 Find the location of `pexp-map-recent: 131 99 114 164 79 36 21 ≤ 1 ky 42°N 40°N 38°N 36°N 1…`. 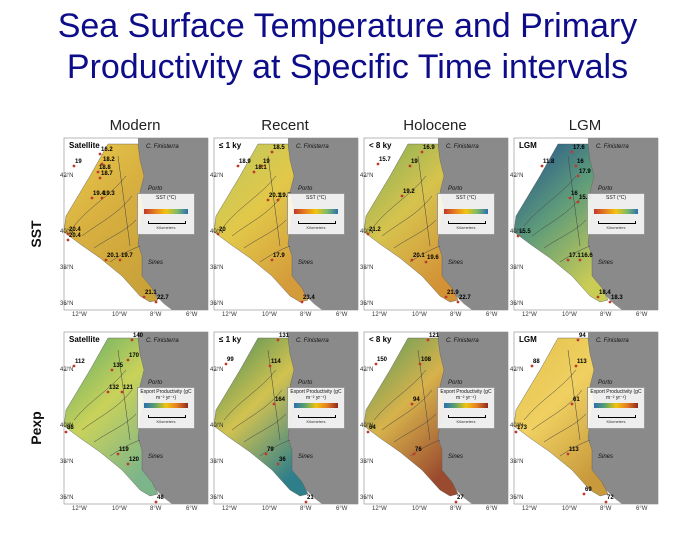

pexp-map-recent: 131 99 114 164 79 36 21 ≤ 1 ky 42°N 40°N 38°N 36°N 1… is located at coordinates (285, 423).